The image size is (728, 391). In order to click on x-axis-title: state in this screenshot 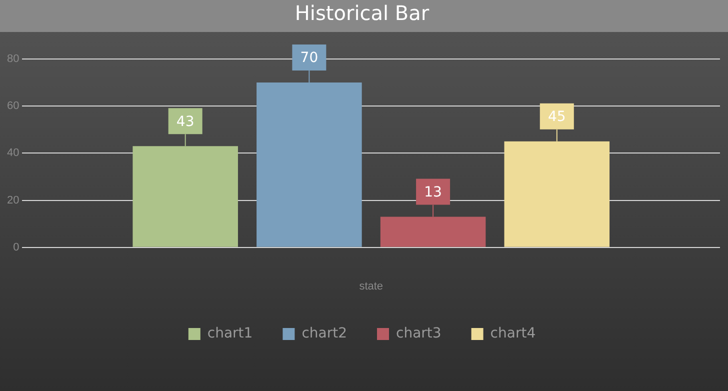, I will do `click(371, 286)`.